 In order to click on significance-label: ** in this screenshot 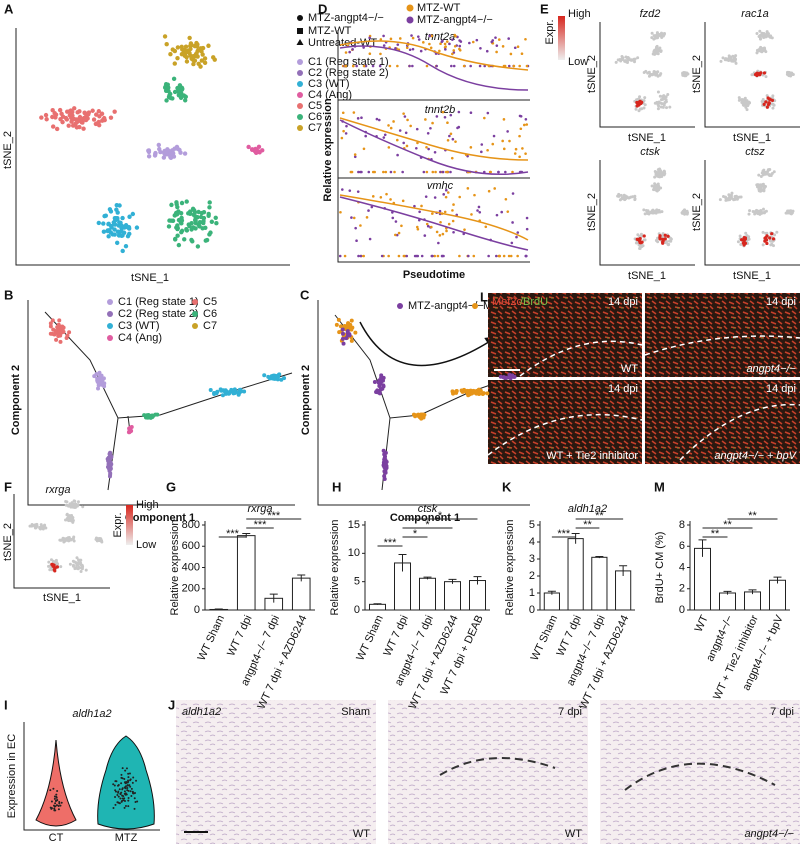, I will do `click(599, 516)`.